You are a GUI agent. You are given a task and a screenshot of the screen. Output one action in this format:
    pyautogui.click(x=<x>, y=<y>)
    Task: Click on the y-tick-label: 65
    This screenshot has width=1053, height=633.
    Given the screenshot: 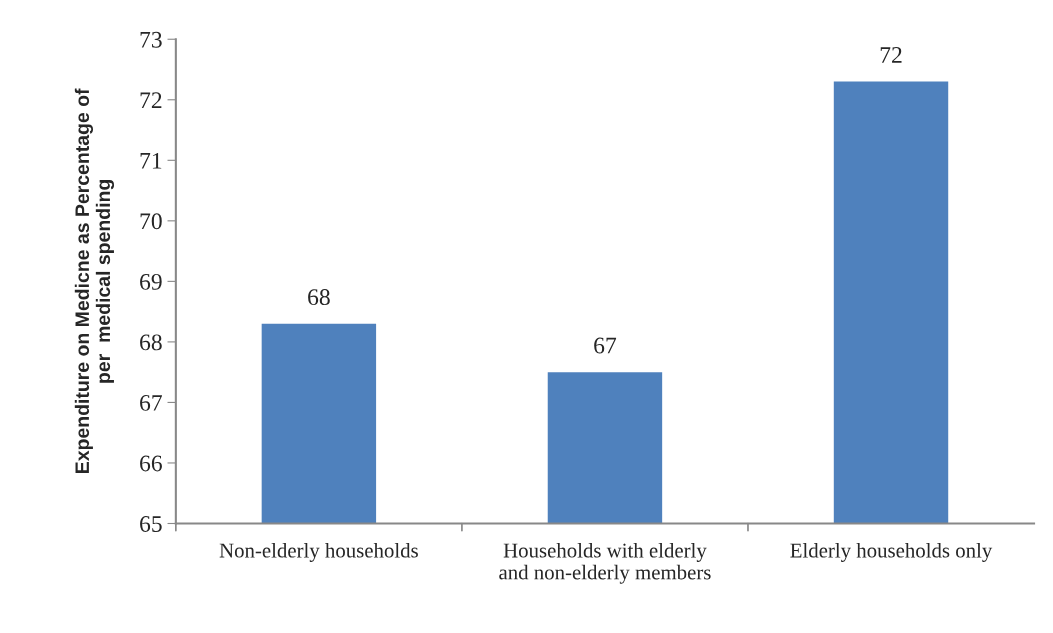 What is the action you would take?
    pyautogui.click(x=151, y=524)
    